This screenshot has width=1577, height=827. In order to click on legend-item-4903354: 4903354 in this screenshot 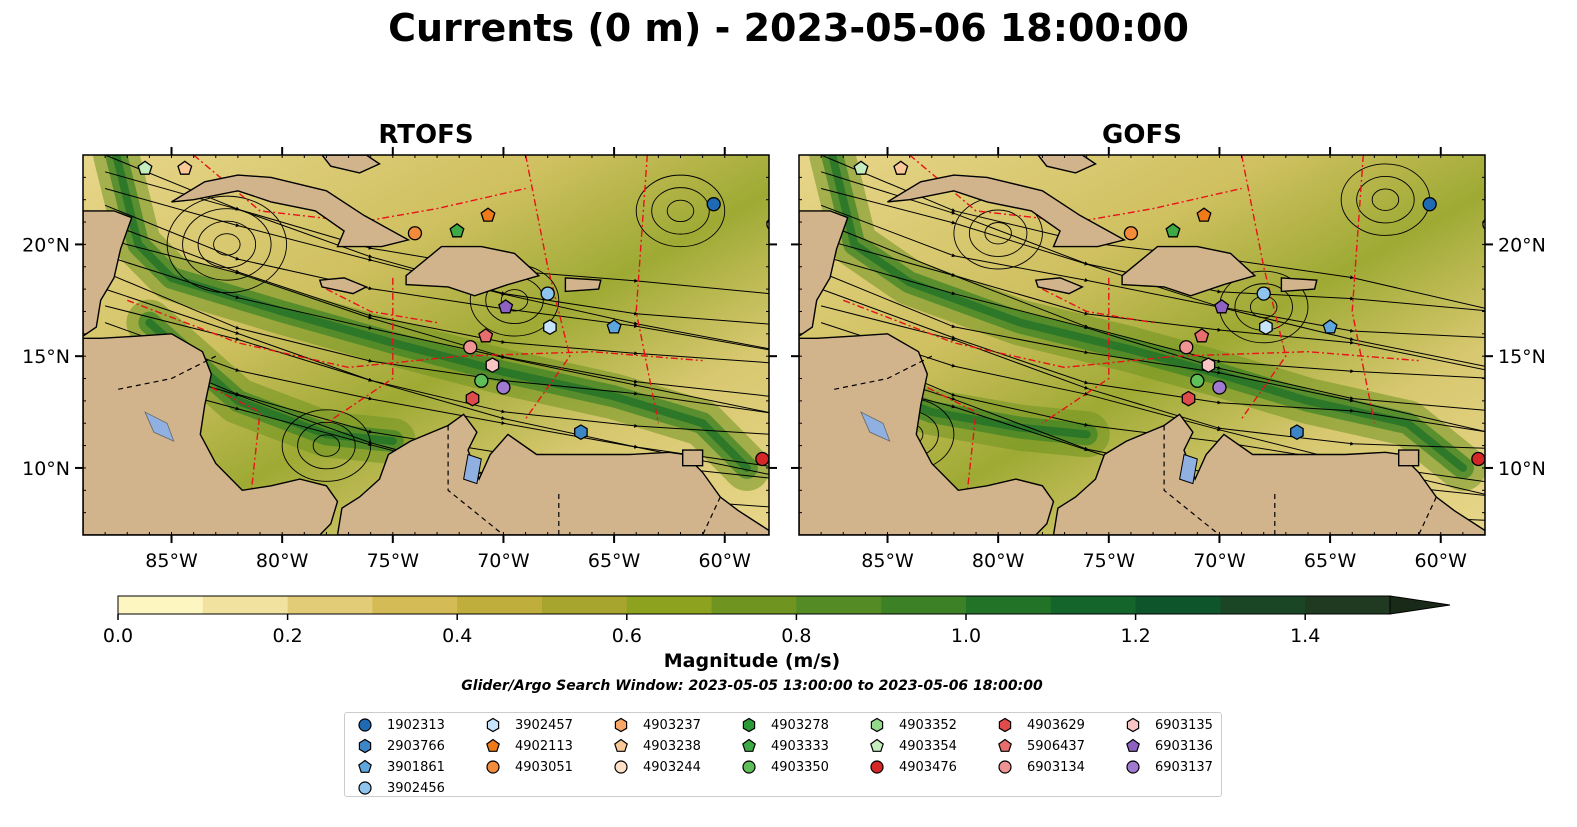, I will do `click(913, 746)`.